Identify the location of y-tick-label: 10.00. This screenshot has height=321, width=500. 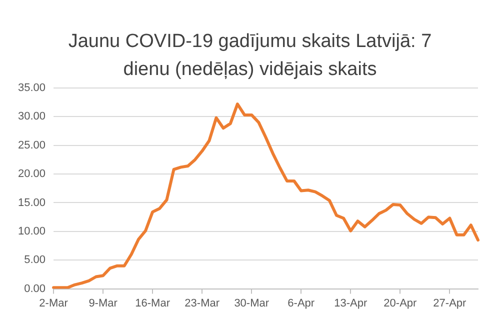
(32, 231).